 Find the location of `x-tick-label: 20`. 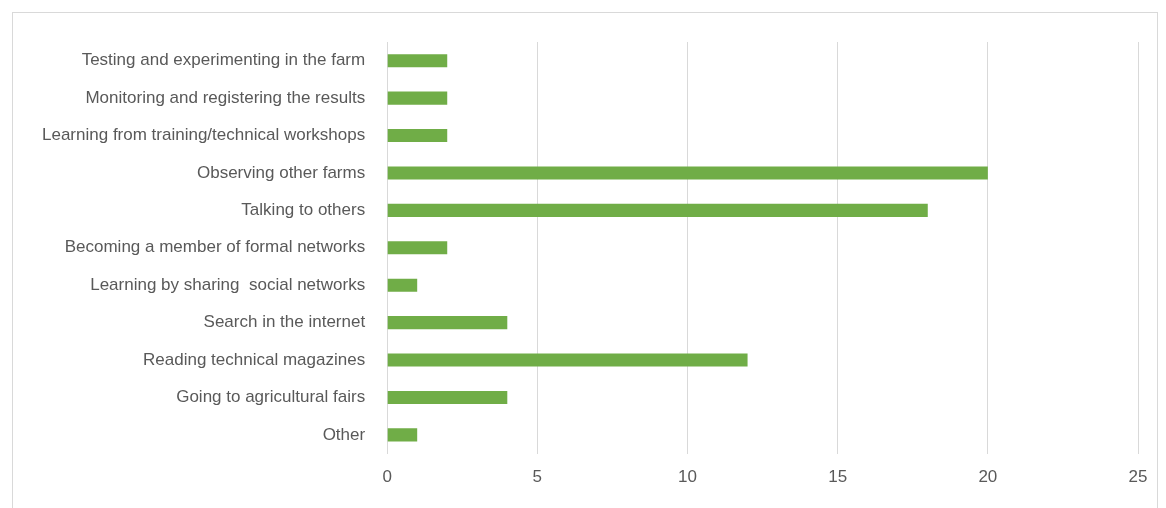

x-tick-label: 20 is located at coordinates (988, 477).